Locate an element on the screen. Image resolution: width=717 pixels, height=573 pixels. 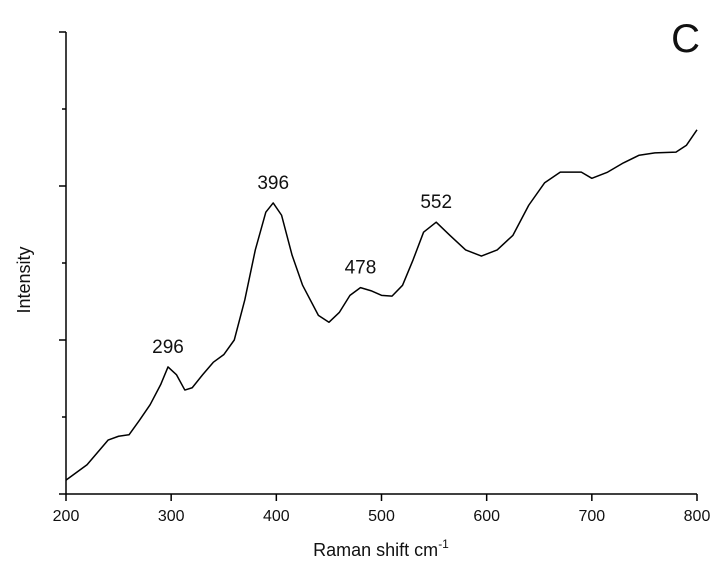
peak-label: 396 is located at coordinates (273, 183).